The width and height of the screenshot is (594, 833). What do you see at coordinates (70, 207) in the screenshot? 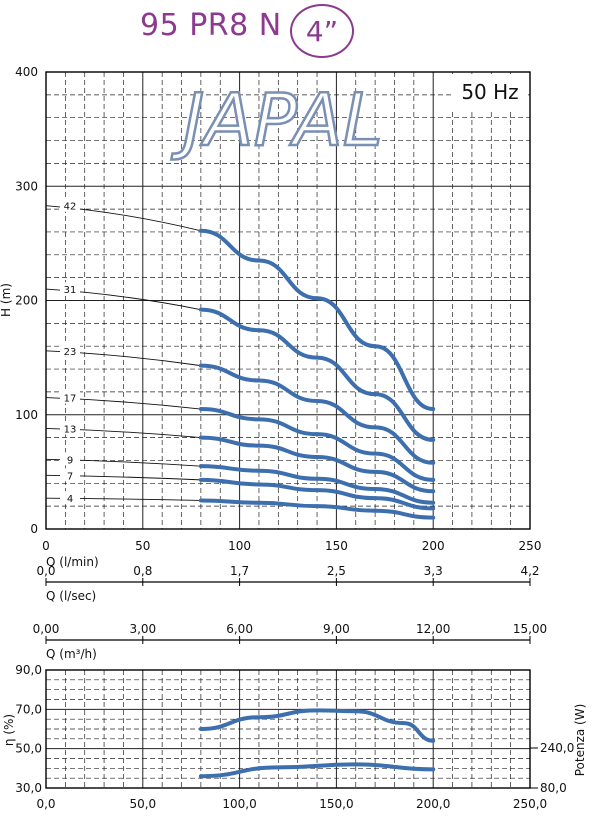
I see `stage-label: 42` at bounding box center [70, 207].